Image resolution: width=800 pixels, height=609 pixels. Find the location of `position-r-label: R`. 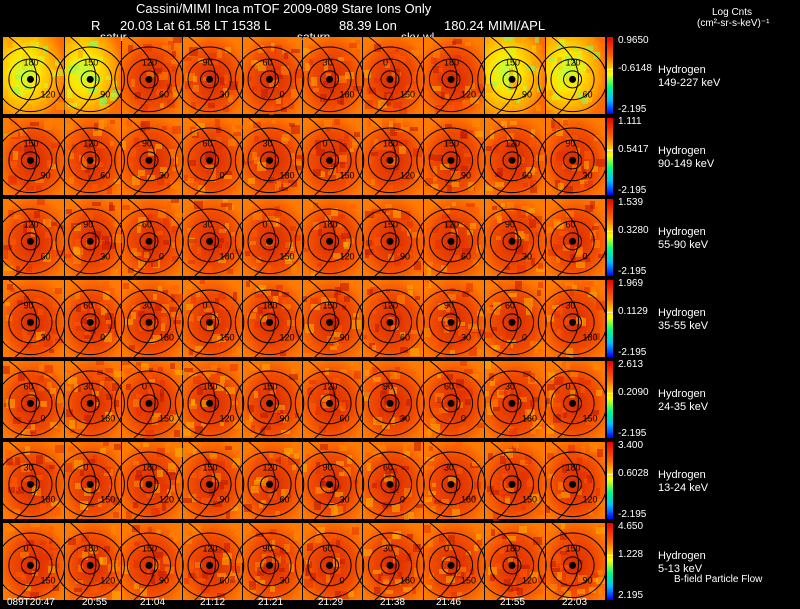

position-r-label: R is located at coordinates (96, 25).